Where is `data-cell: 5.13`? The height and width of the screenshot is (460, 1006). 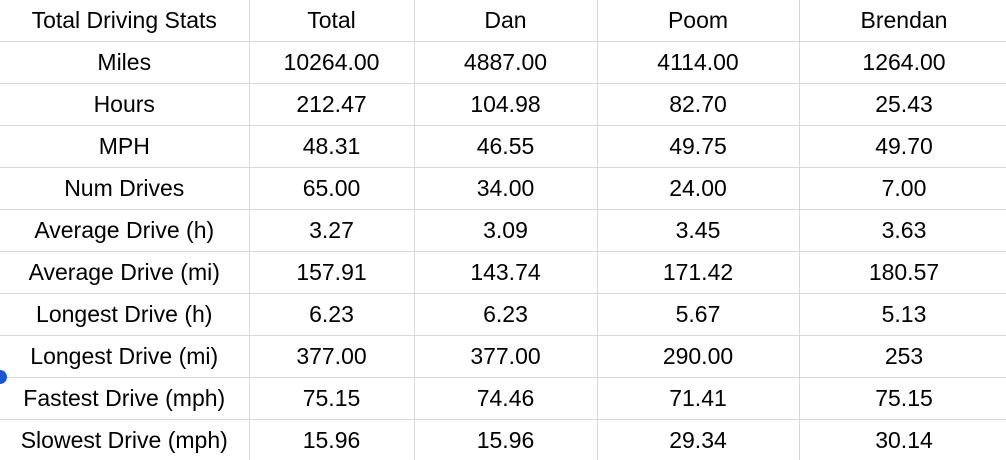 data-cell: 5.13 is located at coordinates (902, 314).